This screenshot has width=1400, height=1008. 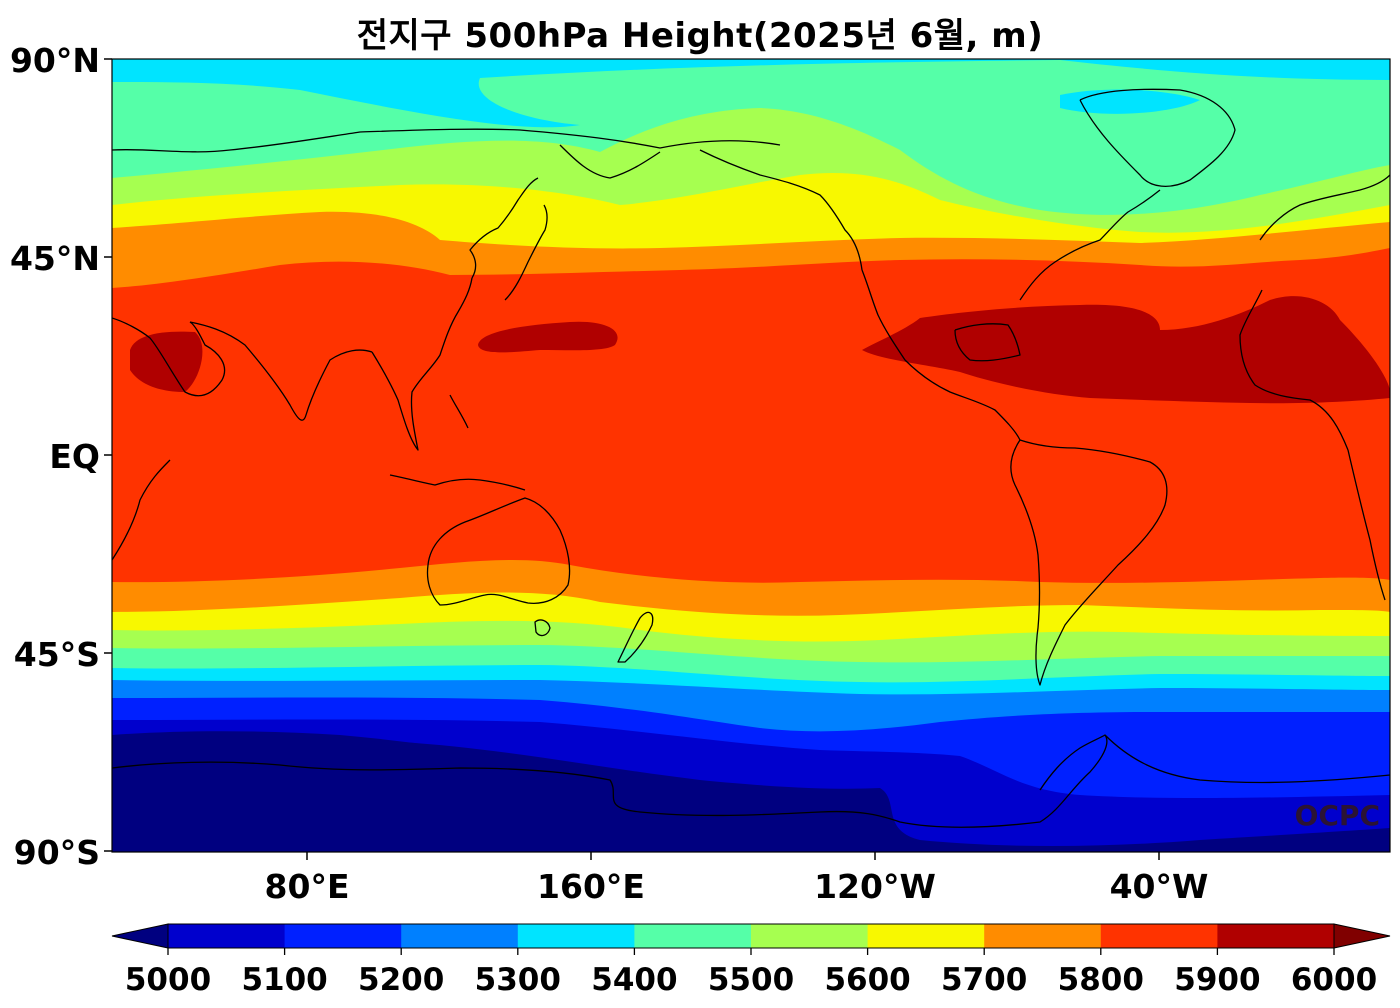 What do you see at coordinates (422, 364) in the screenshot?
I see `coast-southeast-asia` at bounding box center [422, 364].